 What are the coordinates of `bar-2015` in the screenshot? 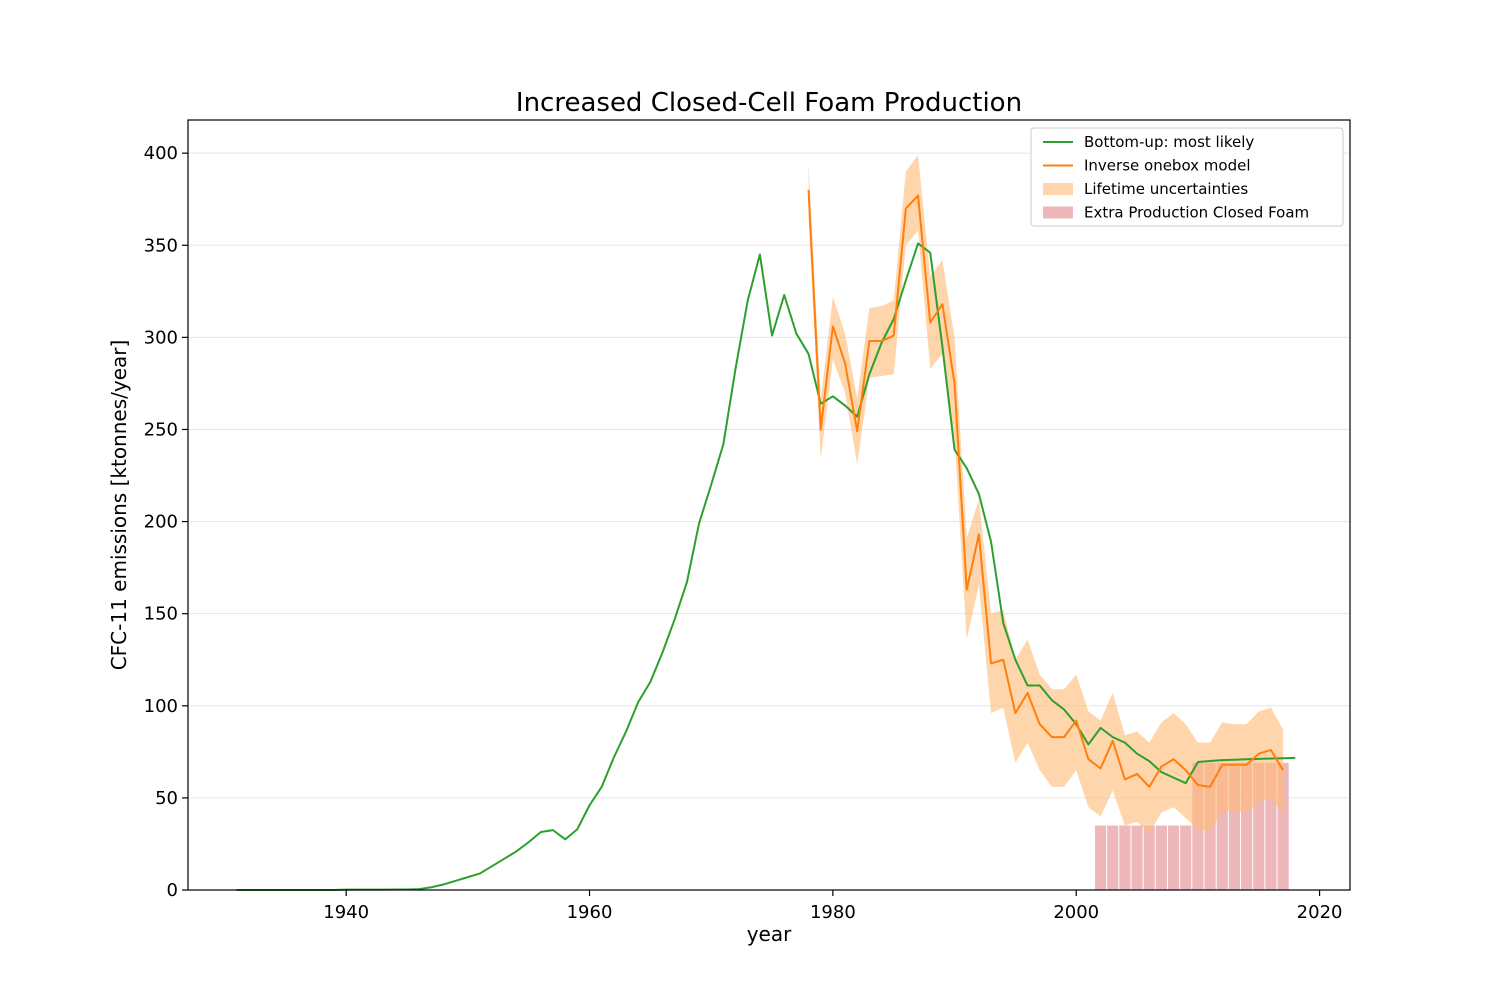 It's located at (1259, 826).